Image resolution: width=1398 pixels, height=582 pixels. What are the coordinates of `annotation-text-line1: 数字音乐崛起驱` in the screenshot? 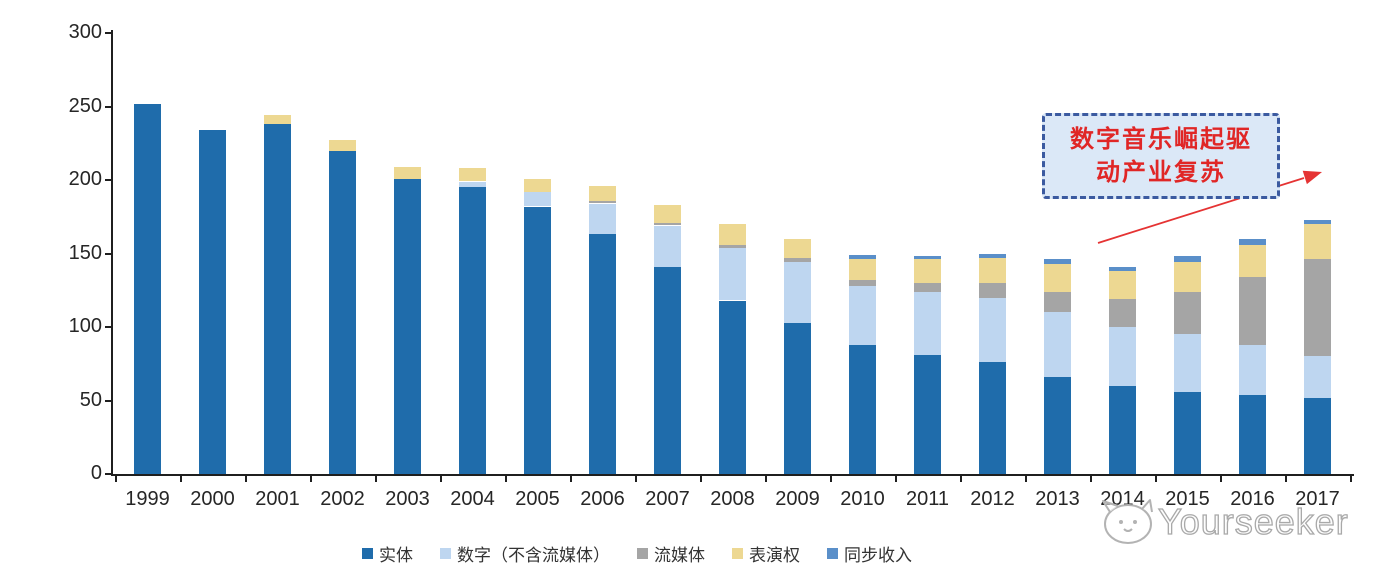 It's located at (1161, 139).